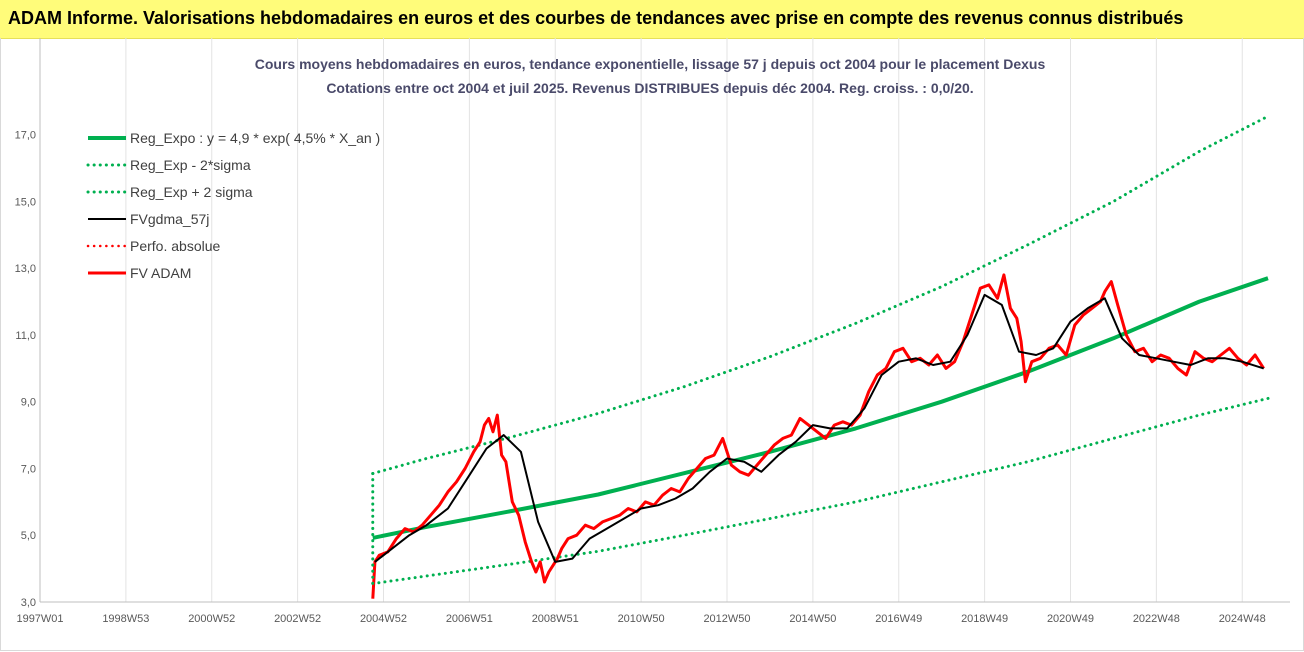 This screenshot has width=1304, height=652. I want to click on y-tick-label: 15,0, so click(25, 202).